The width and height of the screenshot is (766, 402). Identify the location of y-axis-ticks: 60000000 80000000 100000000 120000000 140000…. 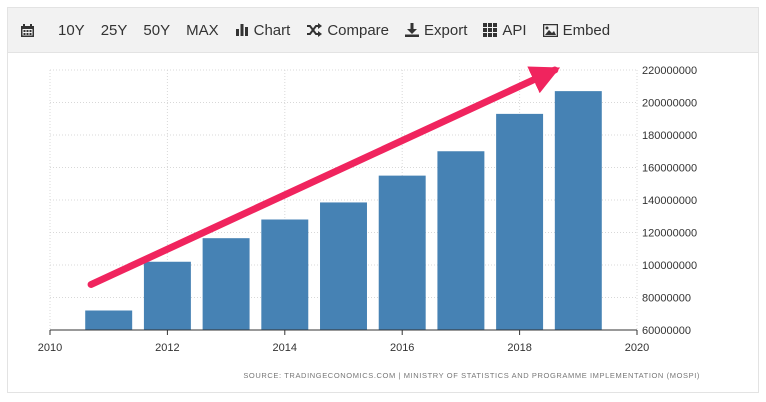
(669, 201).